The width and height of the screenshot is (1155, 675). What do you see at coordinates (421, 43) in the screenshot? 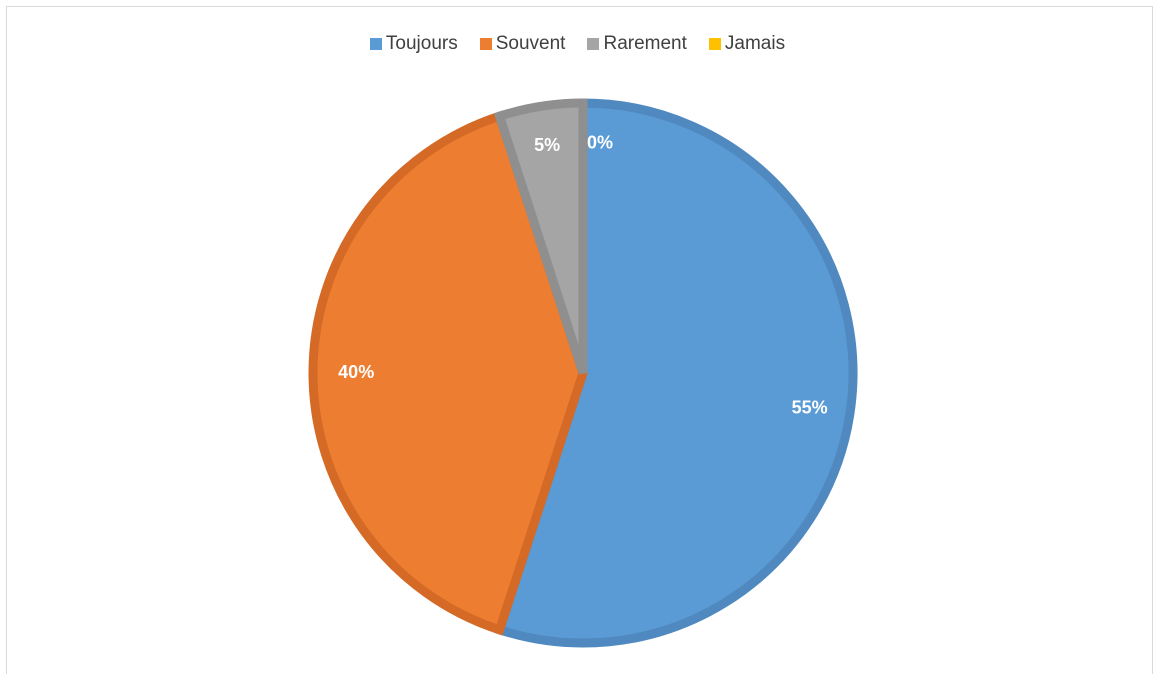
I see `legend-label-toujours: Toujours` at bounding box center [421, 43].